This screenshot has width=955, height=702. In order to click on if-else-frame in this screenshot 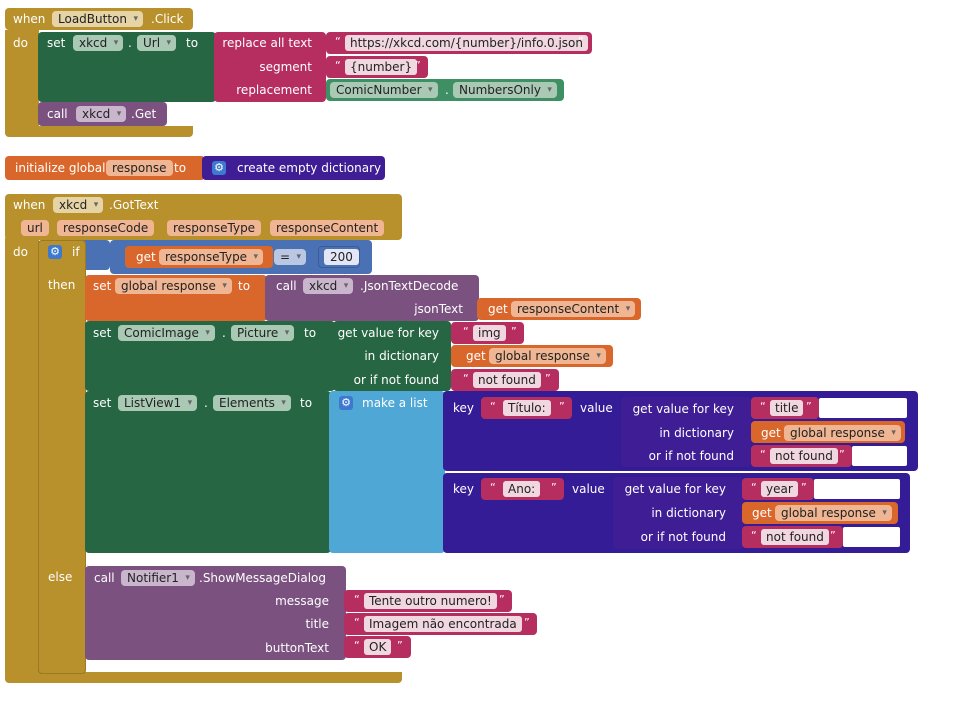, I will do `click(62, 457)`.